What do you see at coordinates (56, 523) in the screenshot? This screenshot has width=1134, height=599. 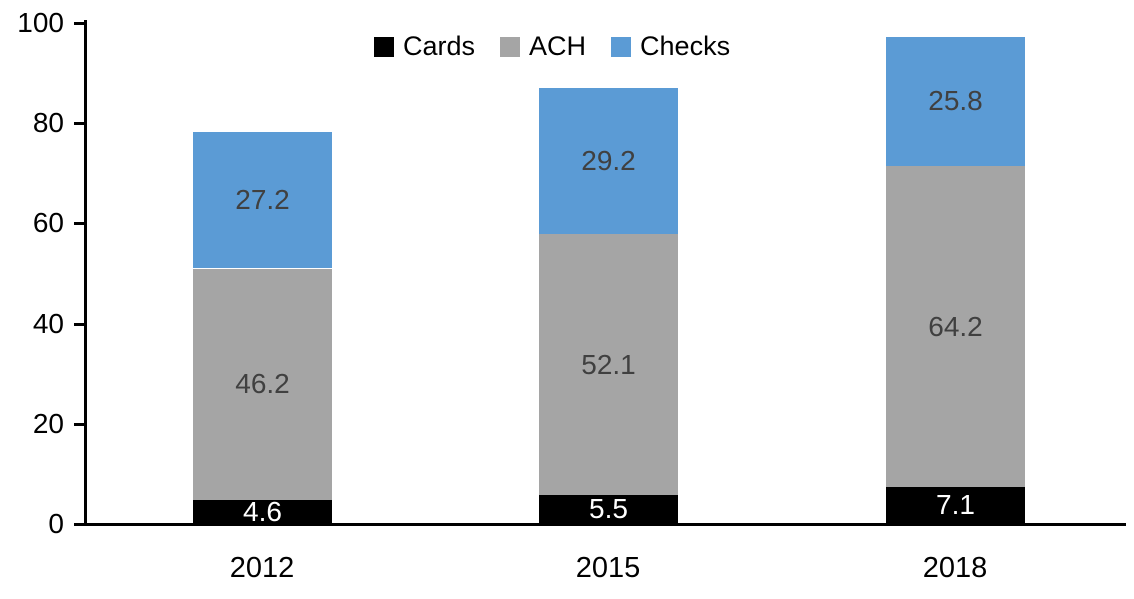 I see `y-tick-label: 0` at bounding box center [56, 523].